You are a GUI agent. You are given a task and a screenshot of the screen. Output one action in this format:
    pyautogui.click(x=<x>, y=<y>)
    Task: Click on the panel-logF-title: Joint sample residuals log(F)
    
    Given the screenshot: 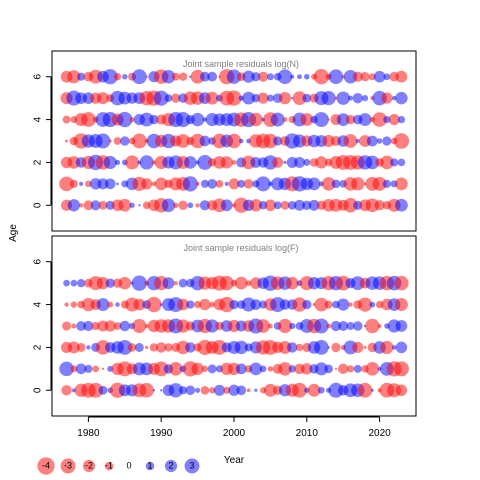 What is the action you would take?
    pyautogui.click(x=240, y=248)
    